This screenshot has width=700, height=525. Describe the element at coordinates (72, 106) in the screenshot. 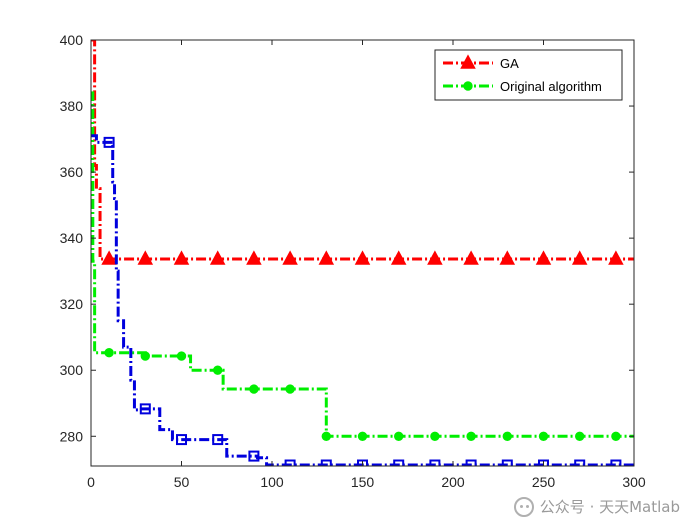

I see `y-tick-label: 380` at that location.